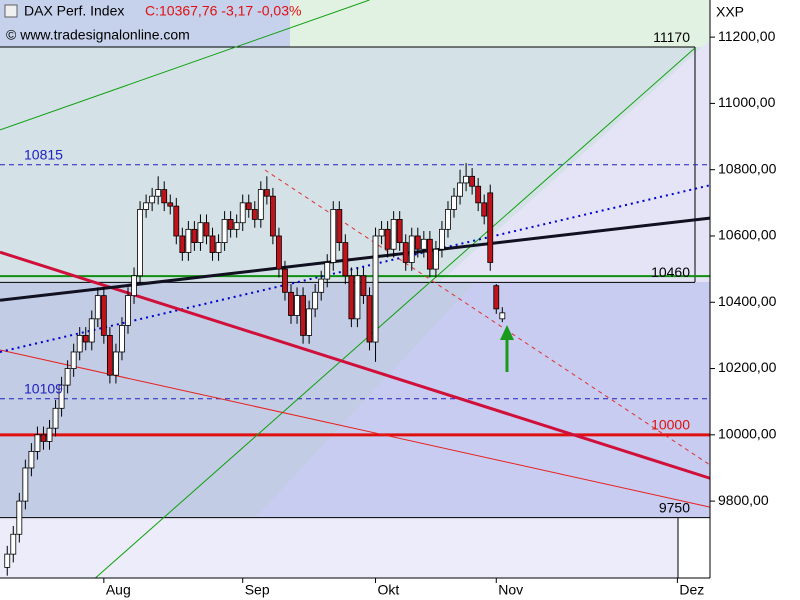 The height and width of the screenshot is (600, 800). I want to click on level-label: 10460, so click(670, 272).